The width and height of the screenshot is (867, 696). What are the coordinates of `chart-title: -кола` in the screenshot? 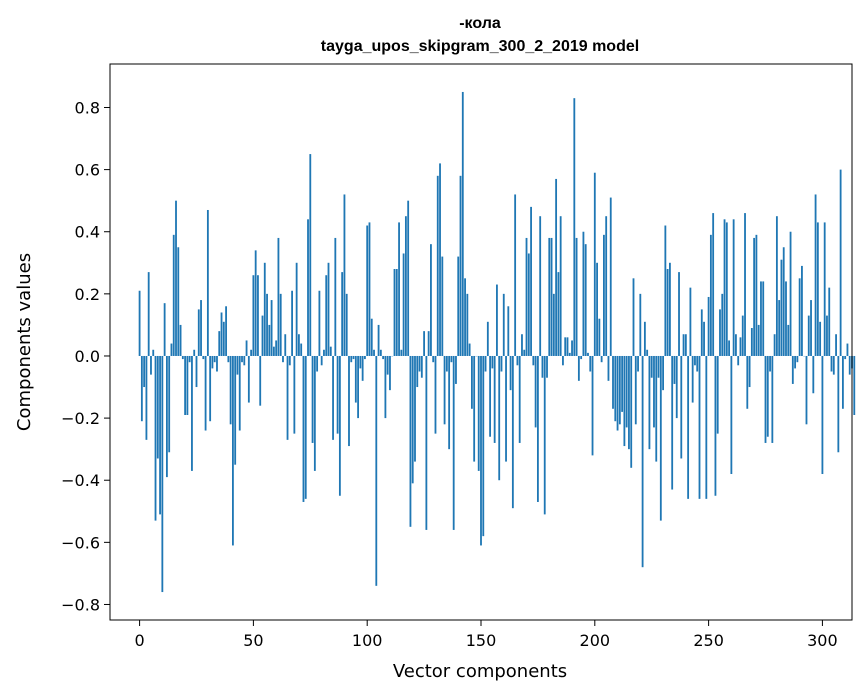 It's located at (480, 23).